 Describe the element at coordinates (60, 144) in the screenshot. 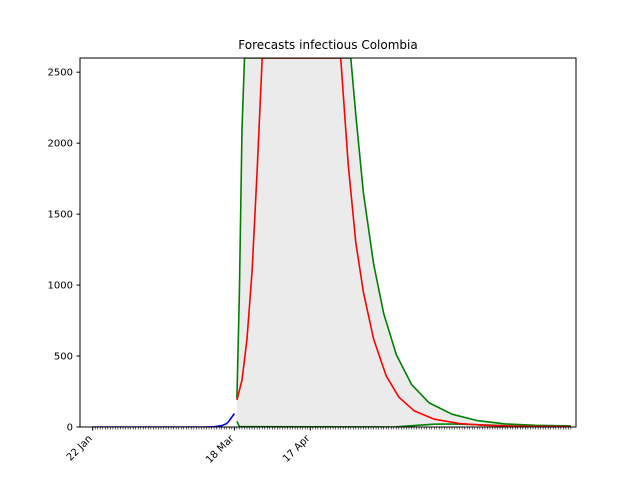

I see `y-tick-label: 2000` at that location.